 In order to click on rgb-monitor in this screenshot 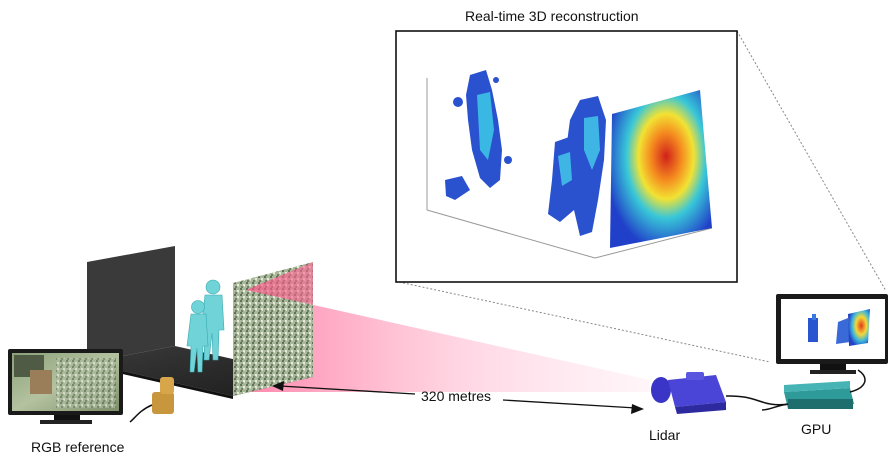, I will do `click(65, 386)`.